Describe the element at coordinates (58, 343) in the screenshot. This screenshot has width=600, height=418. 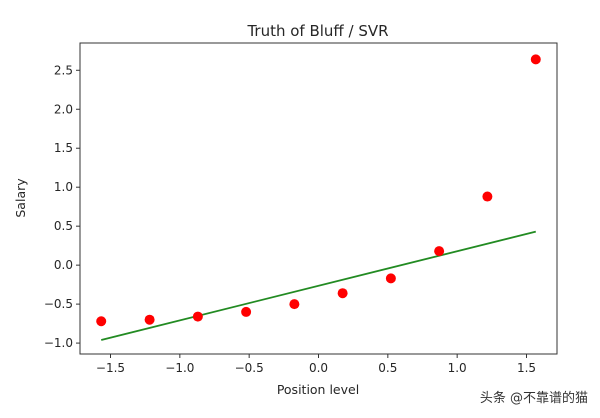
I see `y-tick-label: −1.0` at that location.